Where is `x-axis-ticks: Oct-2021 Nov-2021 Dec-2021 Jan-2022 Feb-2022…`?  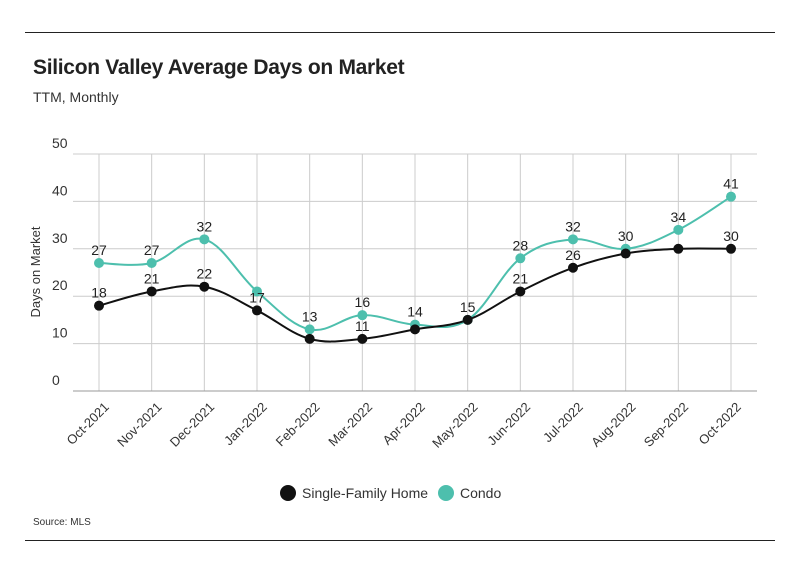 x-axis-ticks: Oct-2021 Nov-2021 Dec-2021 Jan-2022 Feb-2022… is located at coordinates (403, 424).